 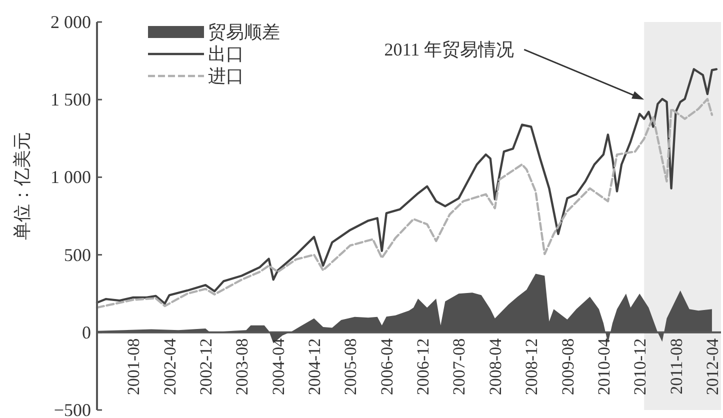 I want to click on y-tick-label: 2 000, so click(x=70, y=22).